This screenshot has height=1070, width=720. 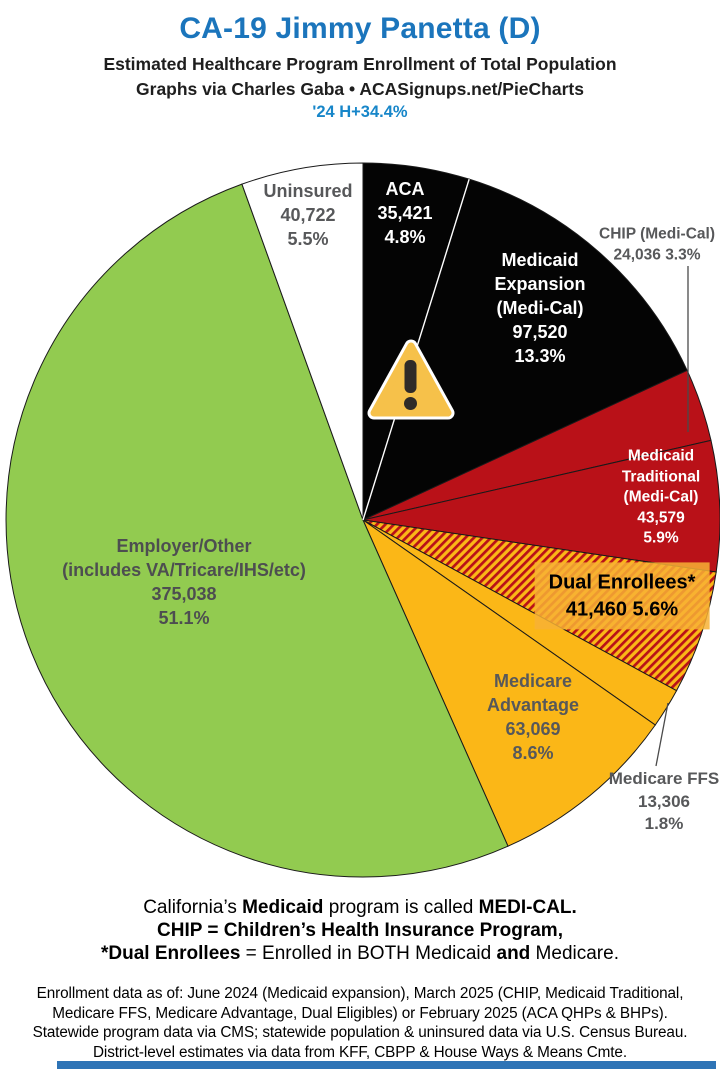 What do you see at coordinates (360, 112) in the screenshot?
I see `election-trend-label: '24 H+34.4%` at bounding box center [360, 112].